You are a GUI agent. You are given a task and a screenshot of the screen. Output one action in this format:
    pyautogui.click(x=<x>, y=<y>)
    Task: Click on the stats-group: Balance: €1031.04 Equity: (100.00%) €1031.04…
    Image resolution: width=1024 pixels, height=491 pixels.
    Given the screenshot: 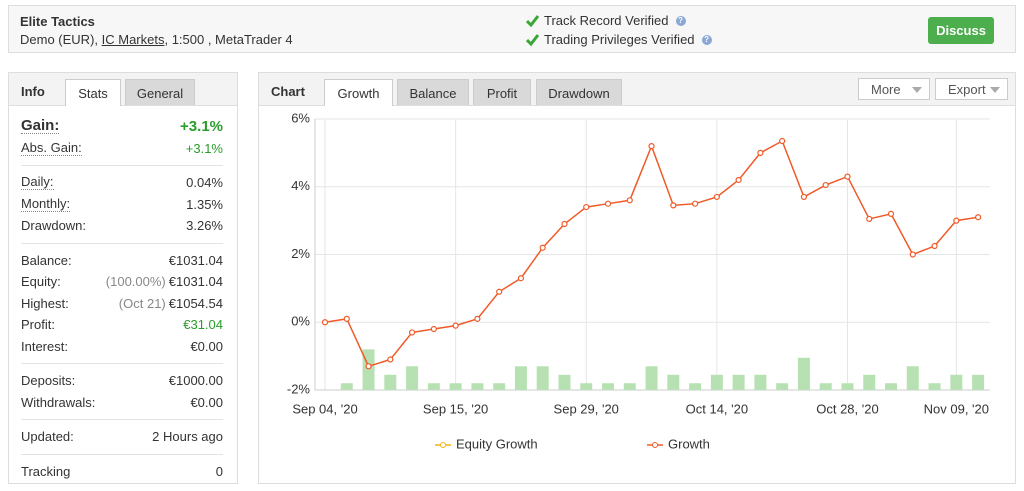 What is the action you would take?
    pyautogui.click(x=122, y=304)
    